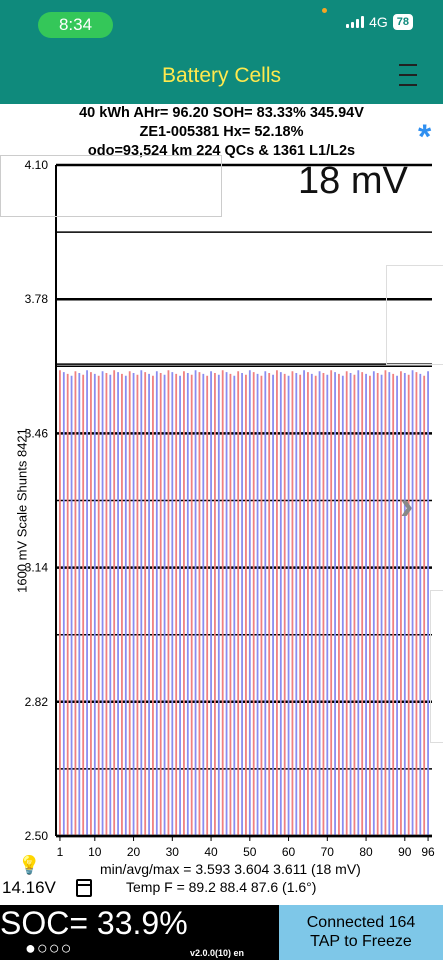 This screenshot has width=443, height=960. I want to click on chevron-right-icon: ›, so click(407, 506).